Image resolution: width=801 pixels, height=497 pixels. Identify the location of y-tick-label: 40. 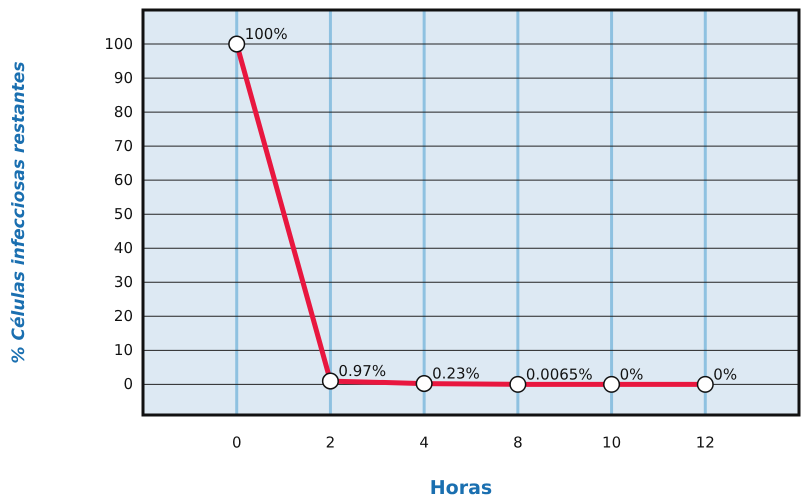
(123, 248).